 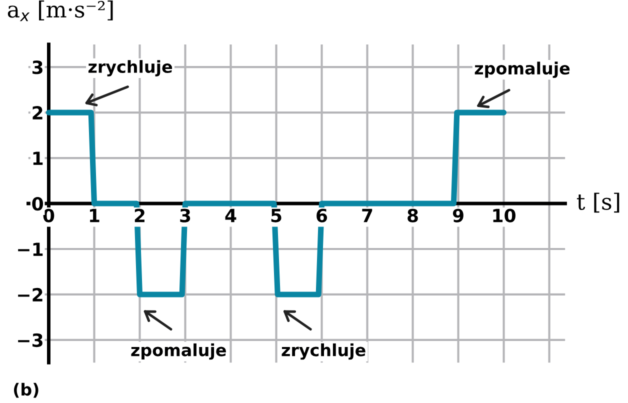 I want to click on x-tick-label: 2, so click(x=139, y=215).